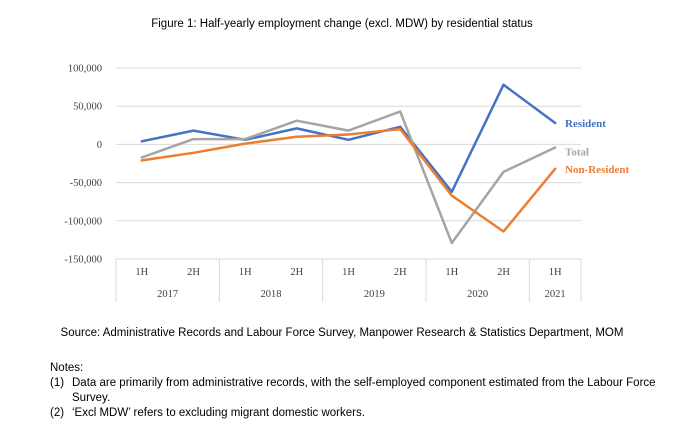 Image resolution: width=684 pixels, height=442 pixels. Describe the element at coordinates (87, 107) in the screenshot. I see `y-tick-label: 50,000` at that location.